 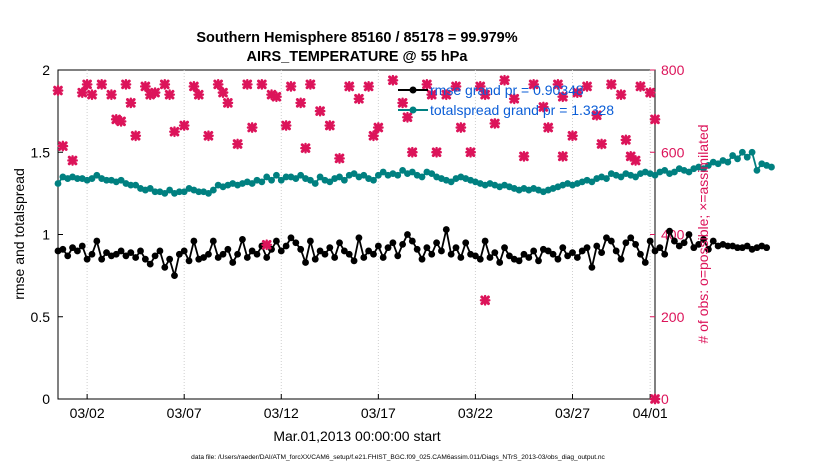 What do you see at coordinates (673, 317) in the screenshot?
I see `right-y-tick-label: 200` at bounding box center [673, 317].